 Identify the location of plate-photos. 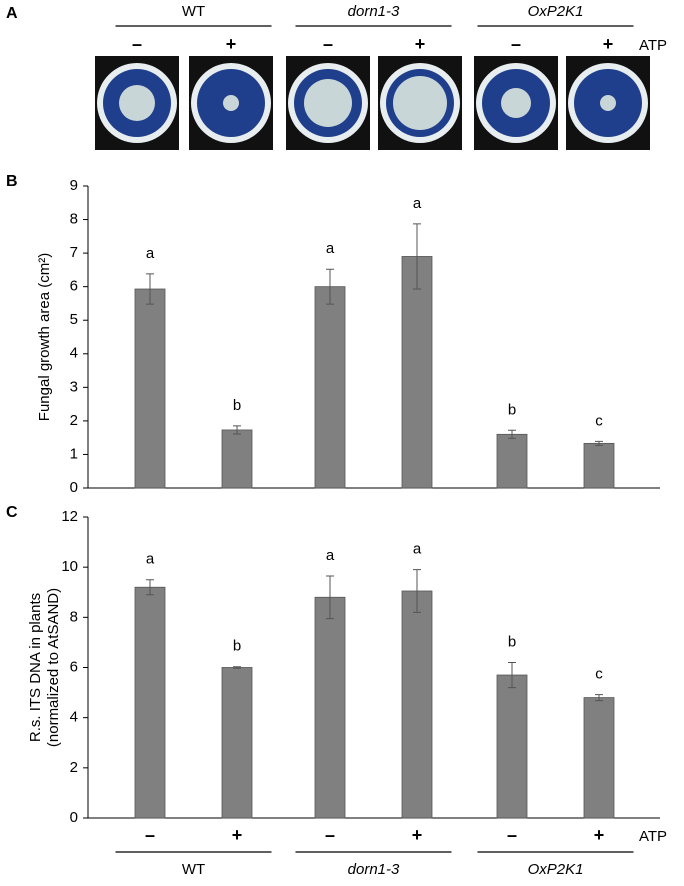
(372, 103).